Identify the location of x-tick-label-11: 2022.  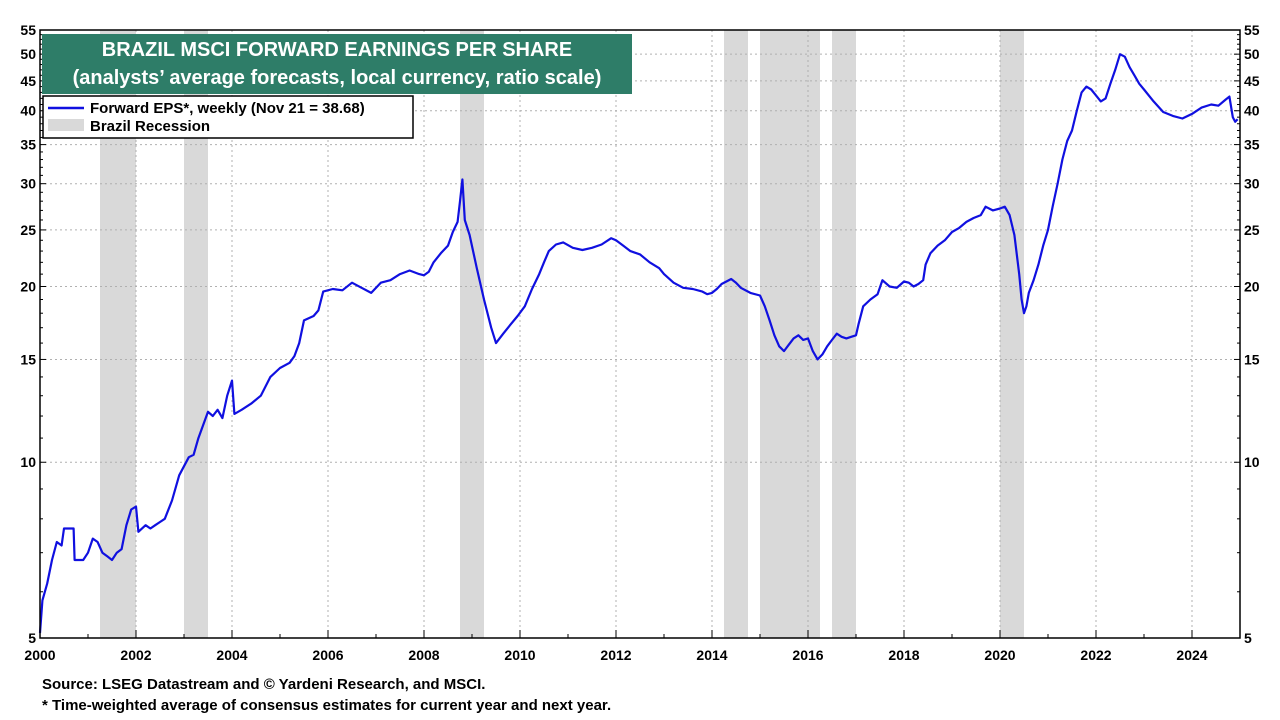
(1095, 655).